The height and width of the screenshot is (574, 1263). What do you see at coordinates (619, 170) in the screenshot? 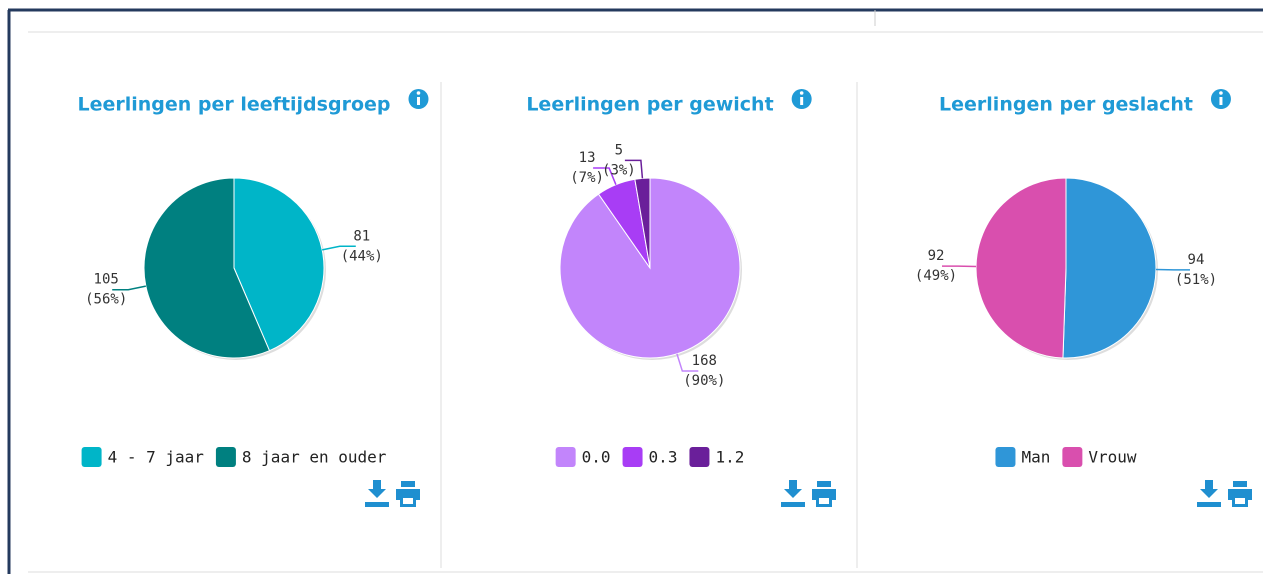
I see `data-label-percent: (3%)` at bounding box center [619, 170].